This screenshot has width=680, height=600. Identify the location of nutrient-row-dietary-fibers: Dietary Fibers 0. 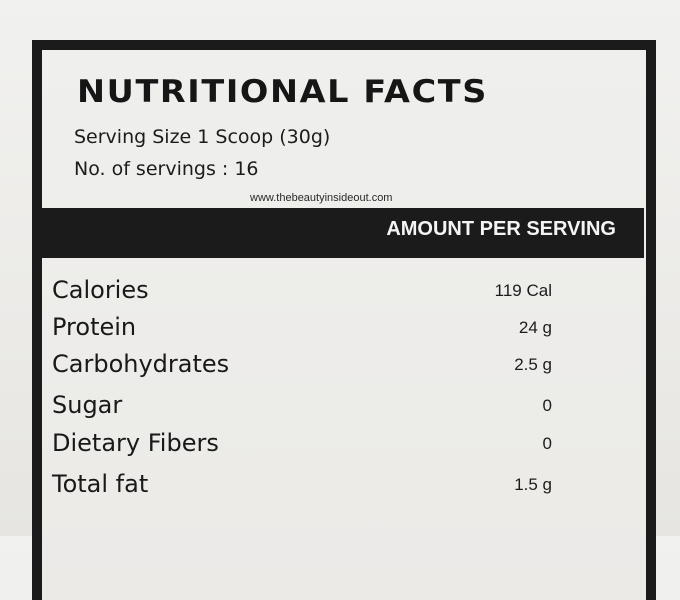
(302, 446).